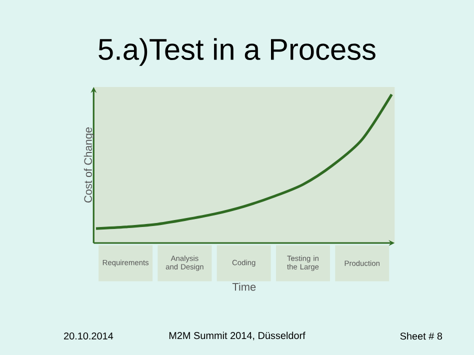  Describe the element at coordinates (89, 336) in the screenshot. I see `text: 20.10.2014` at that location.